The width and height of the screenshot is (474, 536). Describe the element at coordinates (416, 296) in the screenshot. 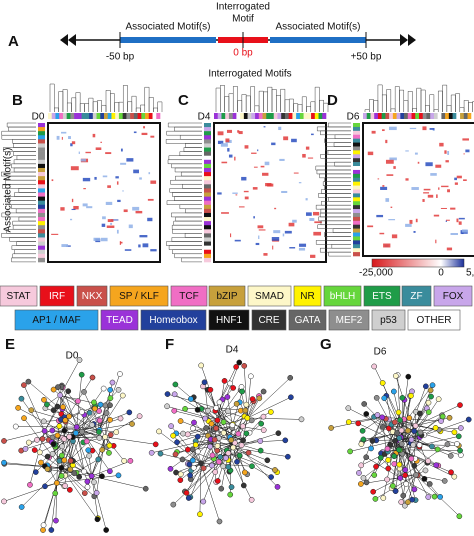

I see `legend-label: ZF` at that location.